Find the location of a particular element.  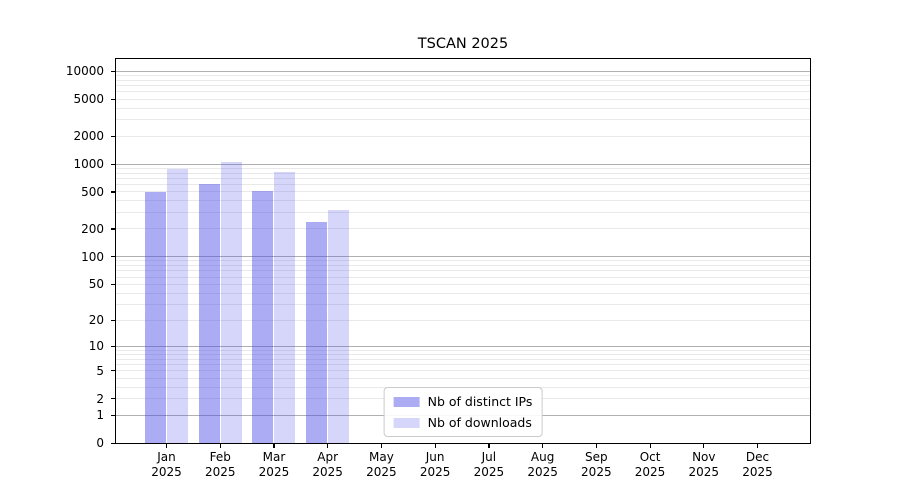

bar-distinct-ips-mar is located at coordinates (263, 316).